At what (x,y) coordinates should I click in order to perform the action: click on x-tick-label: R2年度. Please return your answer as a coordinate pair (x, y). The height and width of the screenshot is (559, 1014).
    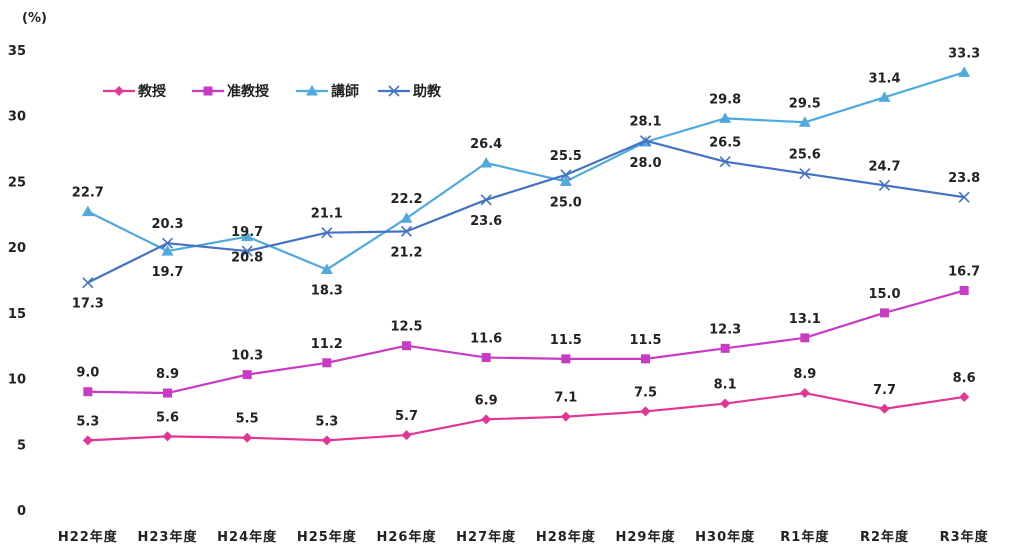
    Looking at the image, I should click on (884, 537).